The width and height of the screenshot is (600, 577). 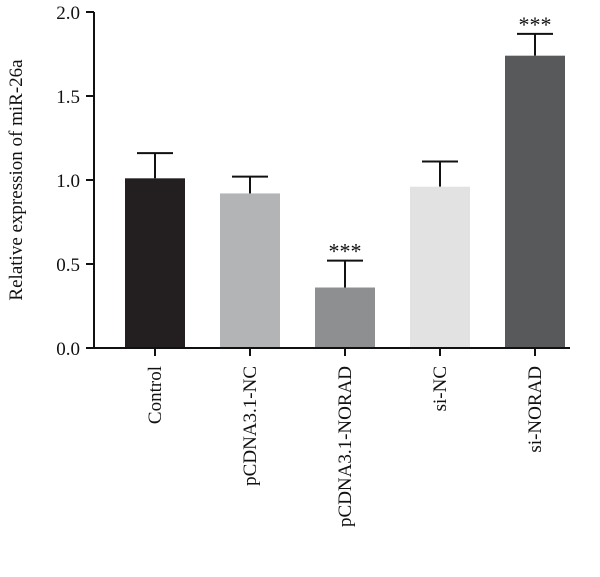 I want to click on bar-si-nc, so click(x=440, y=267).